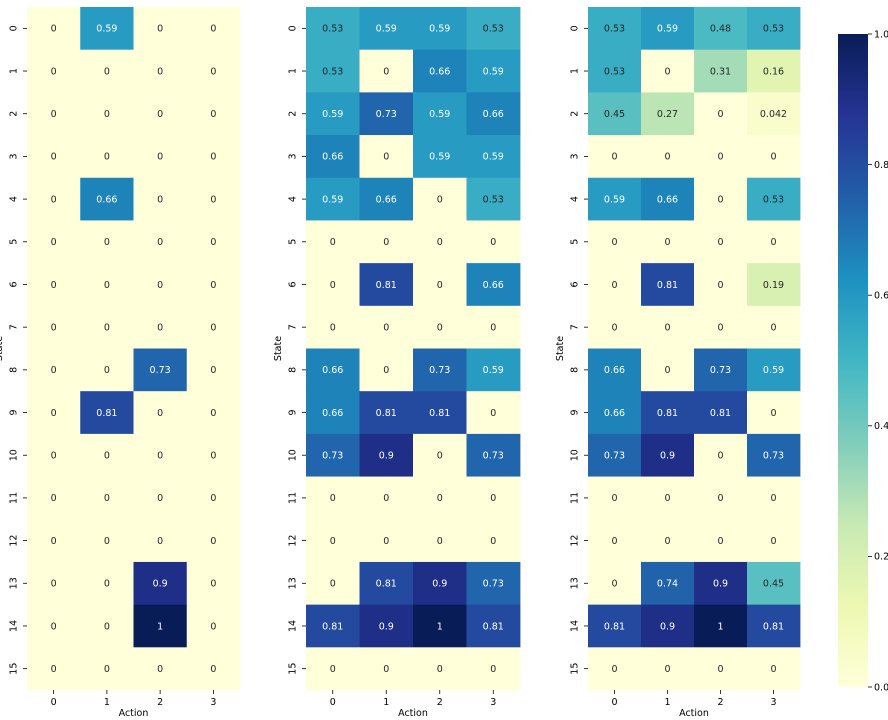 This screenshot has height=720, width=888. I want to click on y-tick-label: 8, so click(14, 370).